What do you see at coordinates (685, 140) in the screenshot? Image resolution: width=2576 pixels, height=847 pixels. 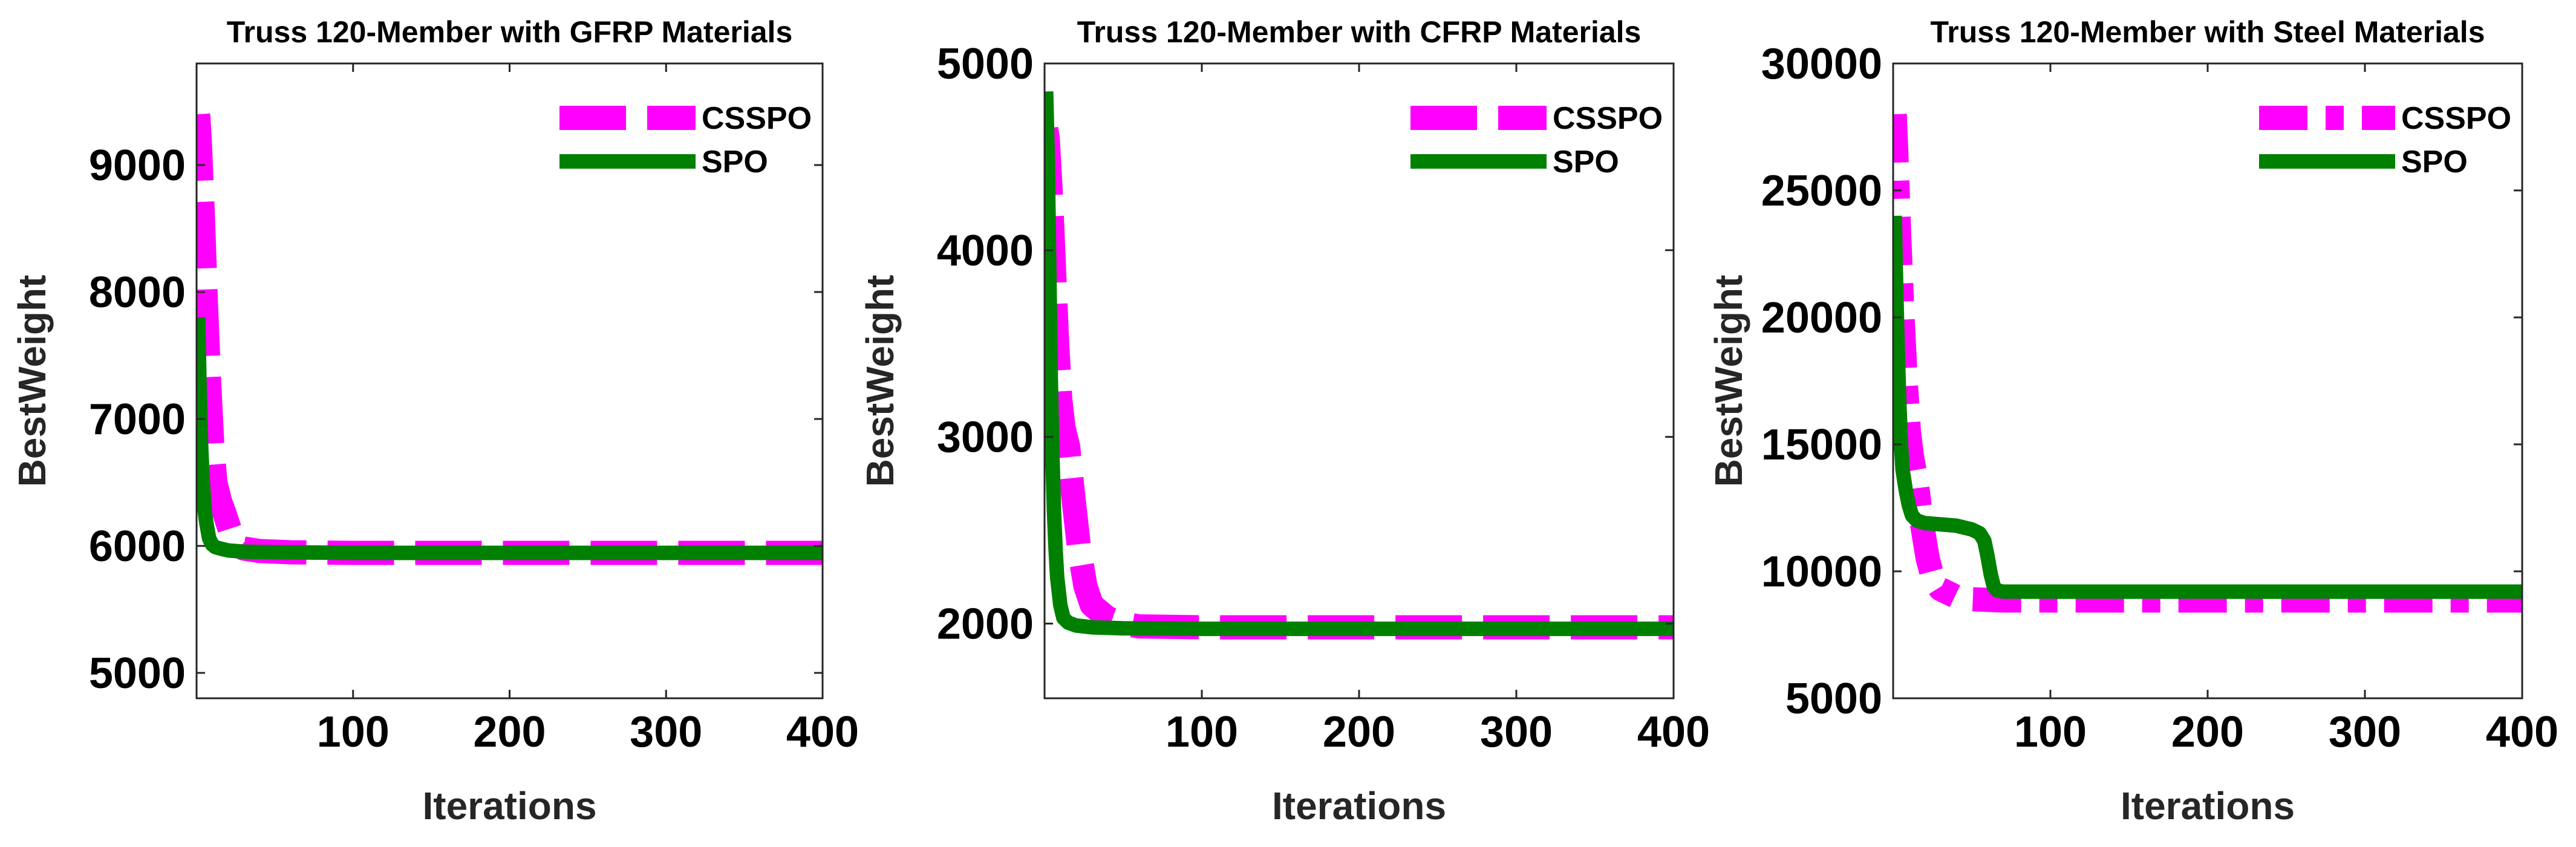 I see `chart1-legend: CSSPO SPO` at bounding box center [685, 140].